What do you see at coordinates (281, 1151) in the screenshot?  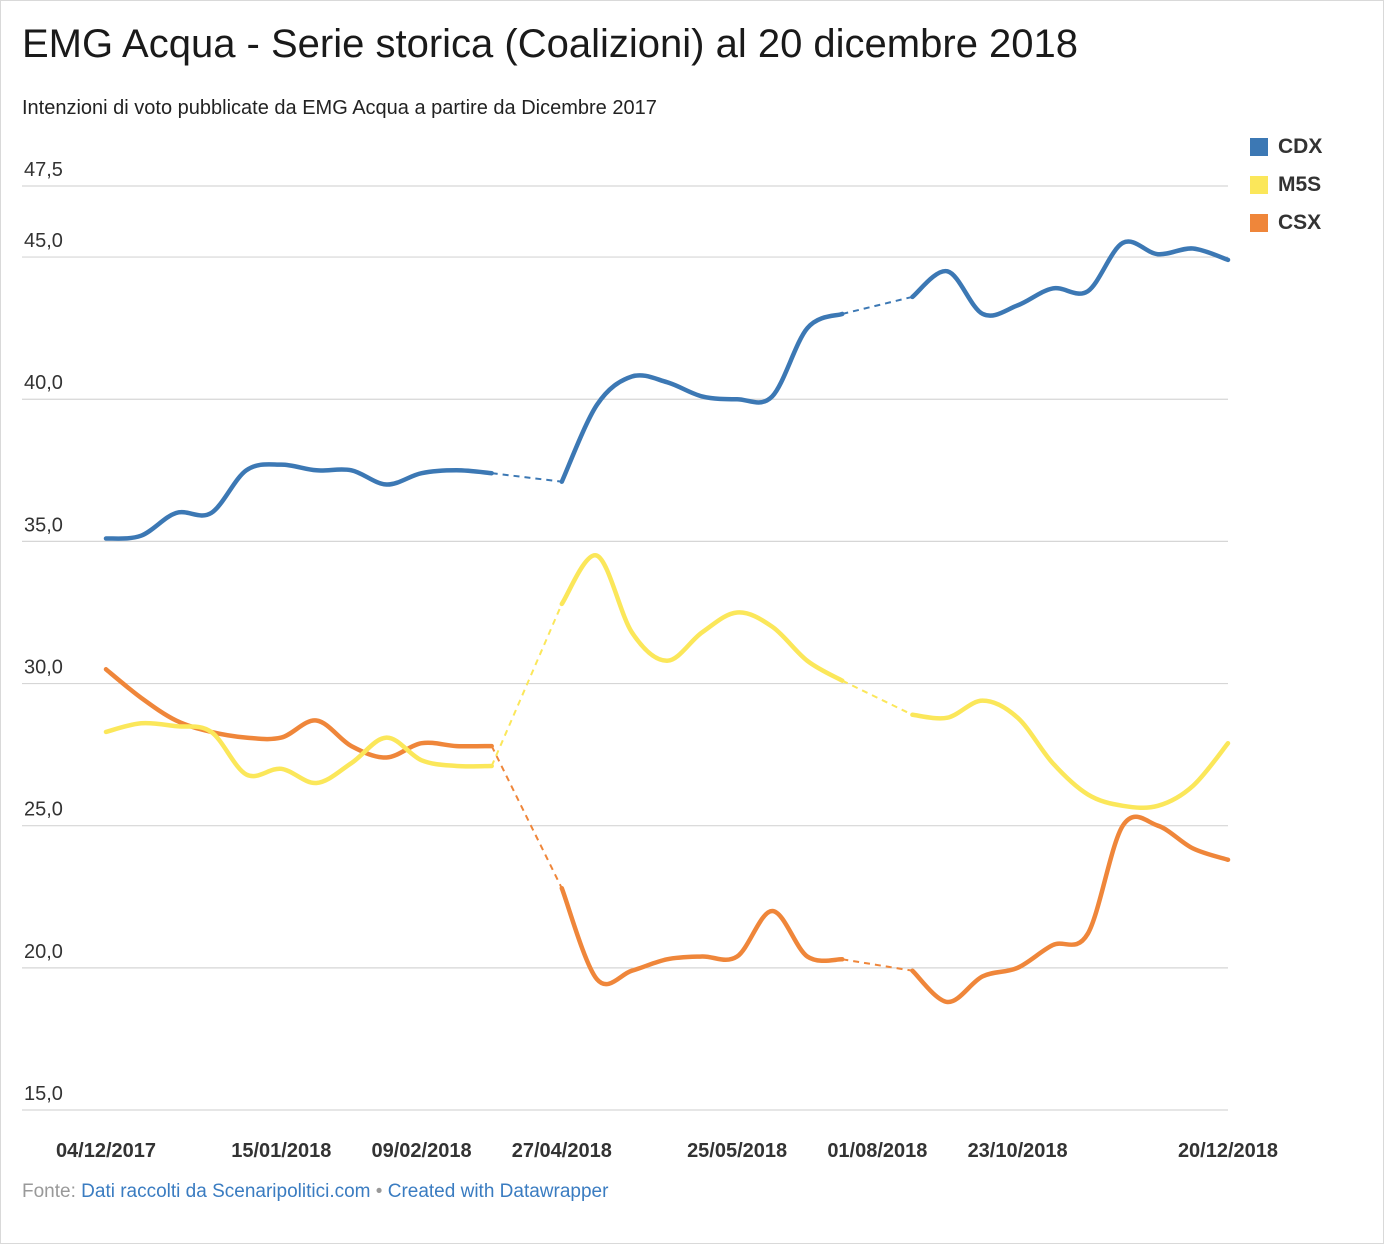 I see `x-tick-label: 15/01/2018` at bounding box center [281, 1151].